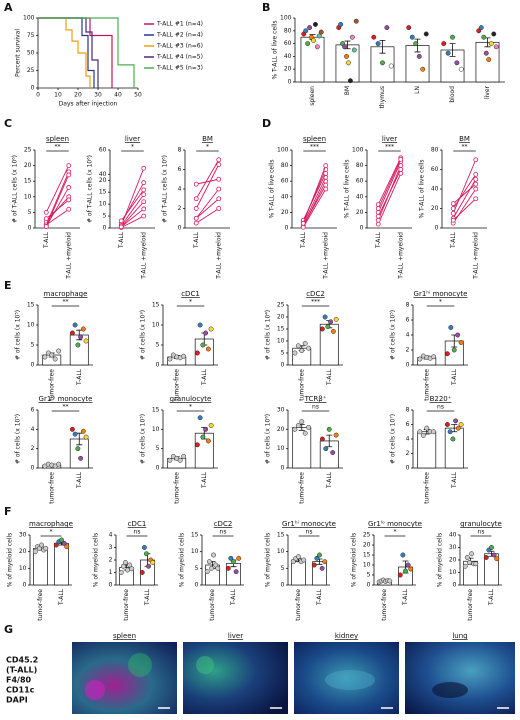  What do you see at coordinates (66, 399) in the screenshot?
I see `chart-title: Gr1ˡᵒ monocyte` at bounding box center [66, 399].